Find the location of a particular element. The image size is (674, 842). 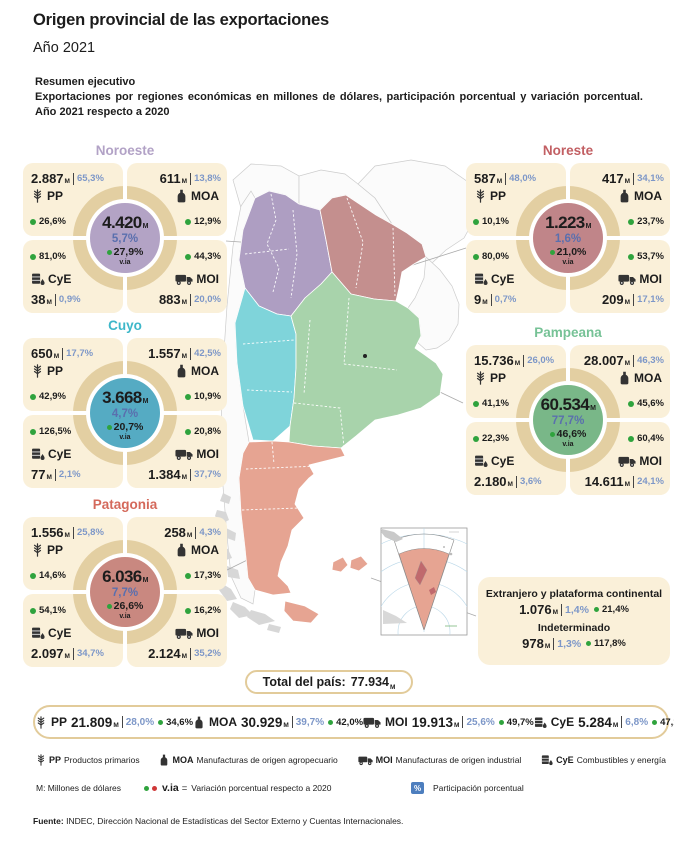

antarctica-inset is located at coordinates (424, 581).